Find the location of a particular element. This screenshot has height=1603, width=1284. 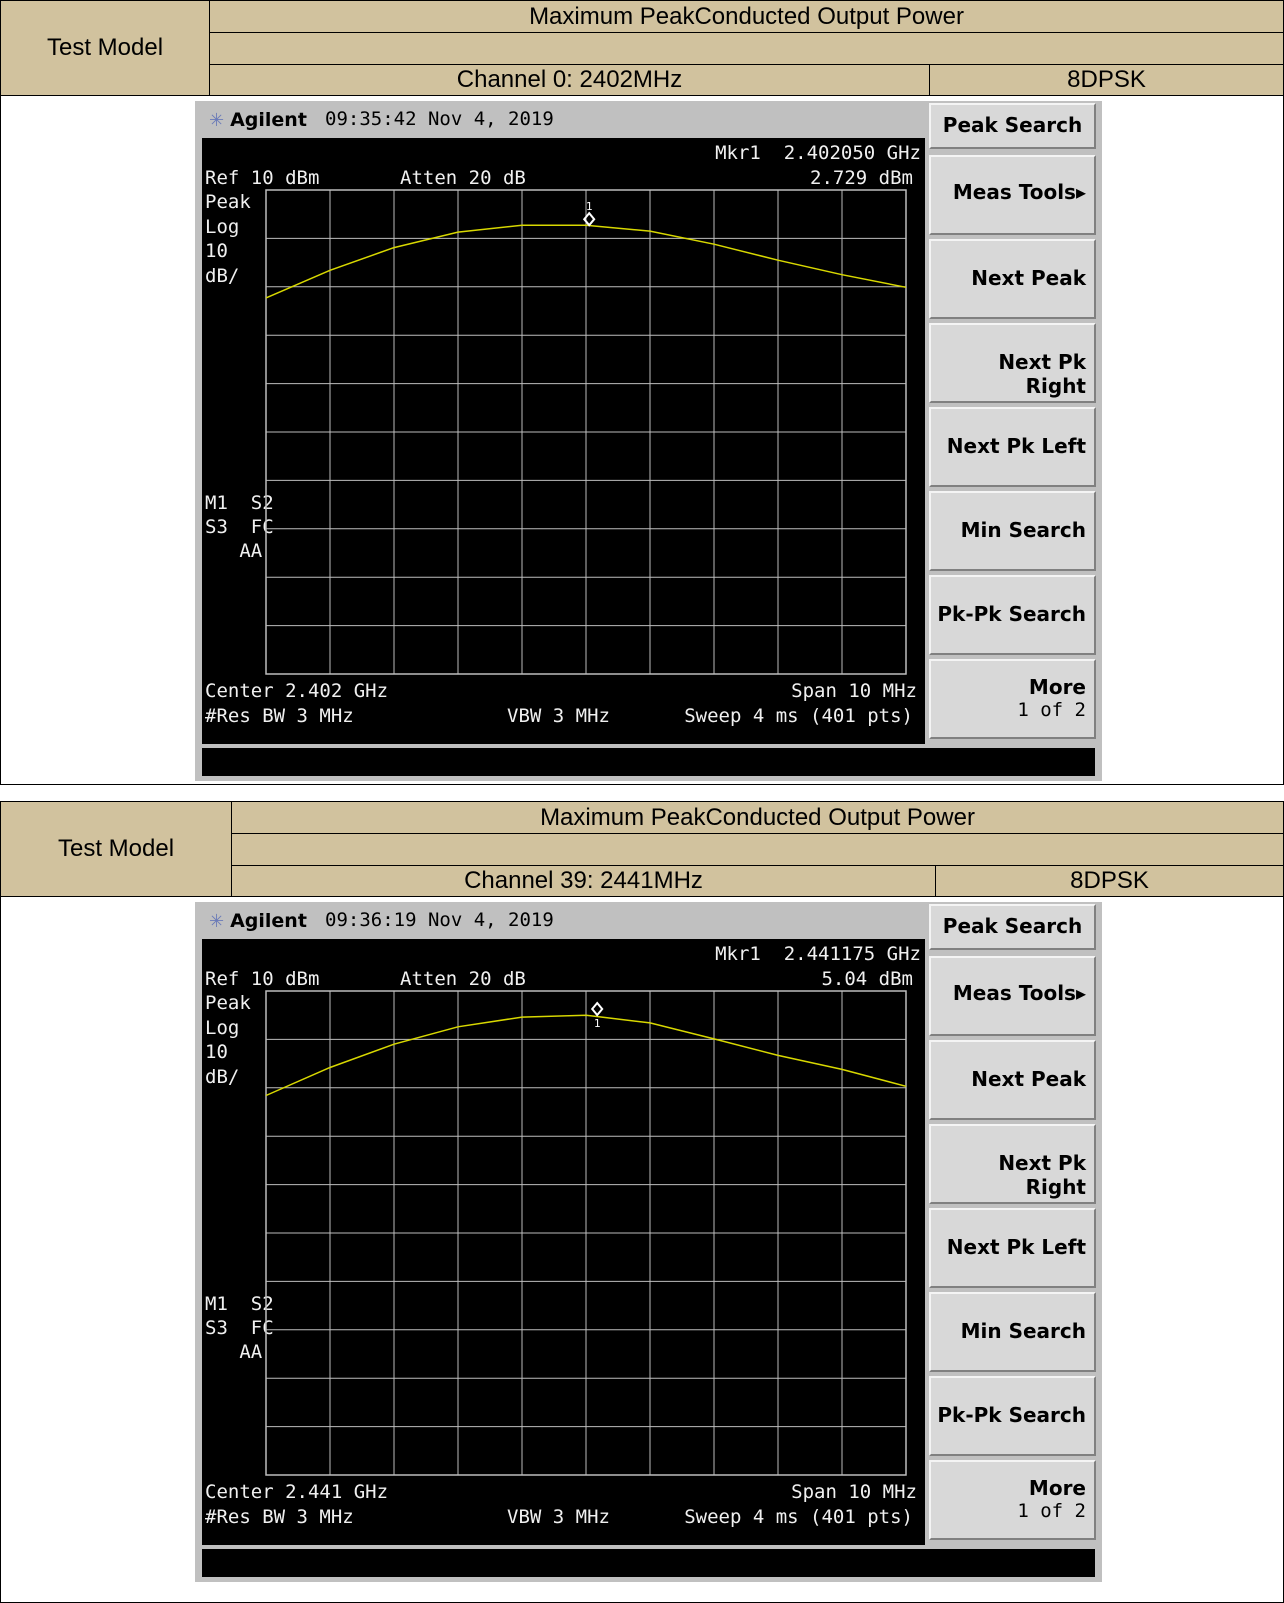

marker-value: 2.729 dBm is located at coordinates (861, 178).